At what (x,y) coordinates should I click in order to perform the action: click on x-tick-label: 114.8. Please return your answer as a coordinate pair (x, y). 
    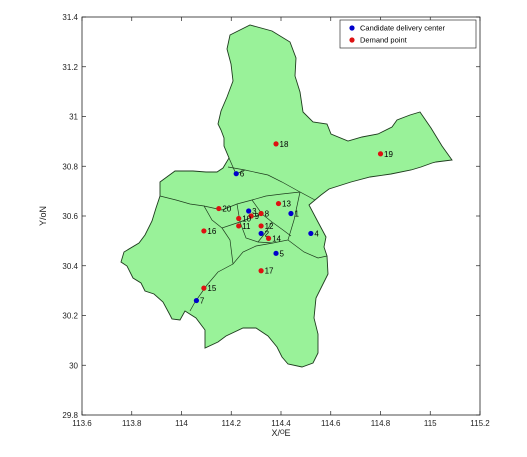
    Looking at the image, I should click on (381, 423).